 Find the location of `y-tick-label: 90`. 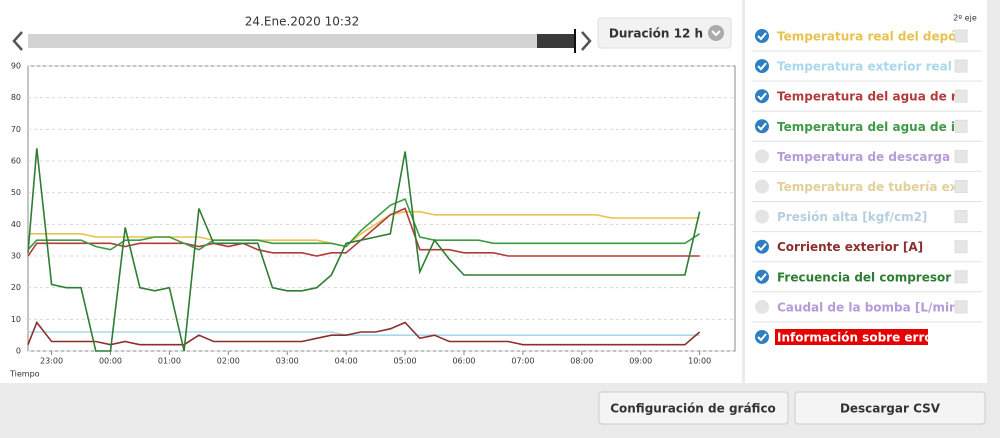

y-tick-label: 90 is located at coordinates (16, 66).